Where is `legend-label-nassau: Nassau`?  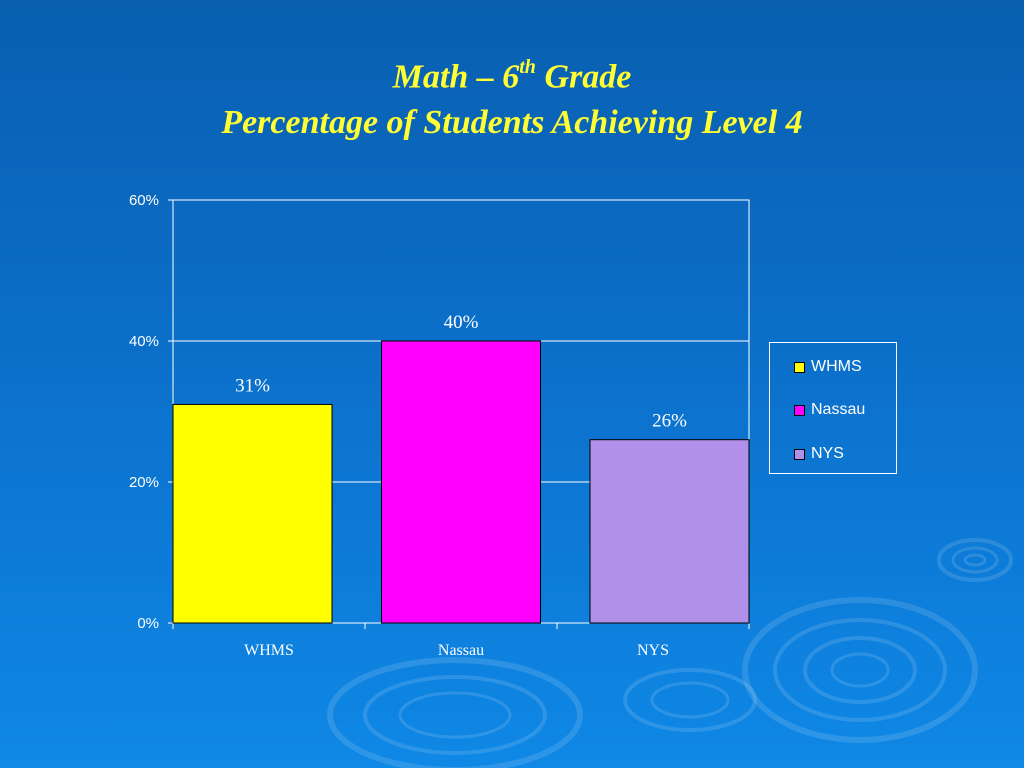 legend-label-nassau: Nassau is located at coordinates (838, 409).